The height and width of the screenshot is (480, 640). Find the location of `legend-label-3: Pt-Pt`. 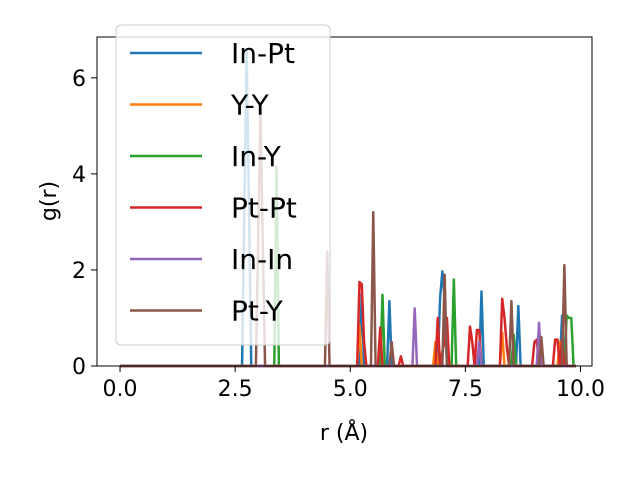

legend-label-3: Pt-Pt is located at coordinates (264, 208).